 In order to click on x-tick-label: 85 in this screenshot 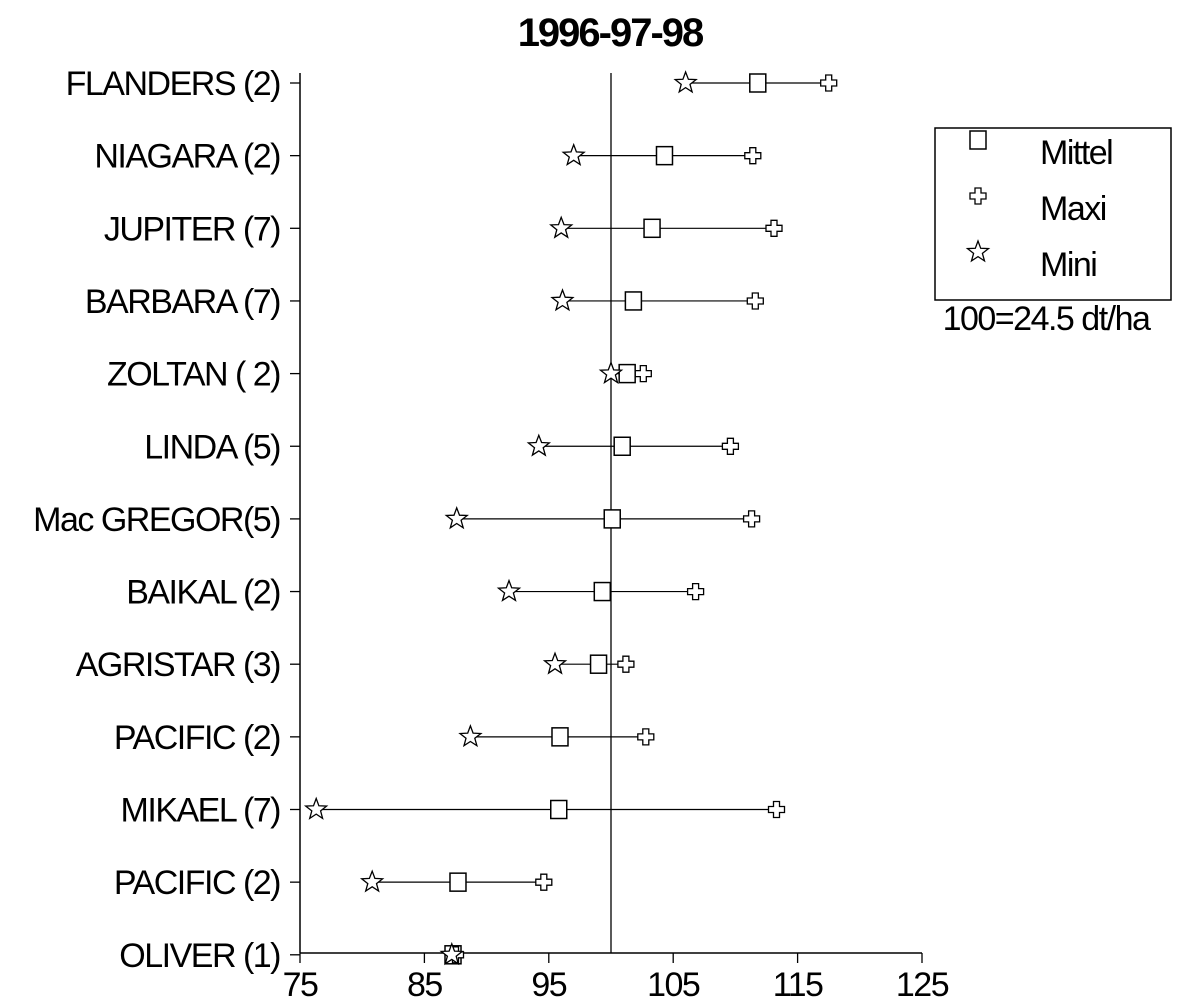, I will do `click(424, 985)`.